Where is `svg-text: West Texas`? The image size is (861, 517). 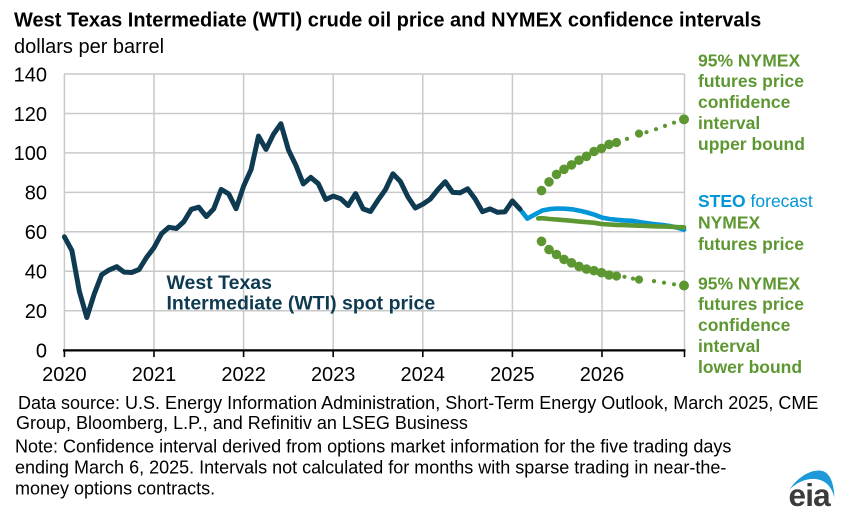 svg-text: West Texas is located at coordinates (220, 283).